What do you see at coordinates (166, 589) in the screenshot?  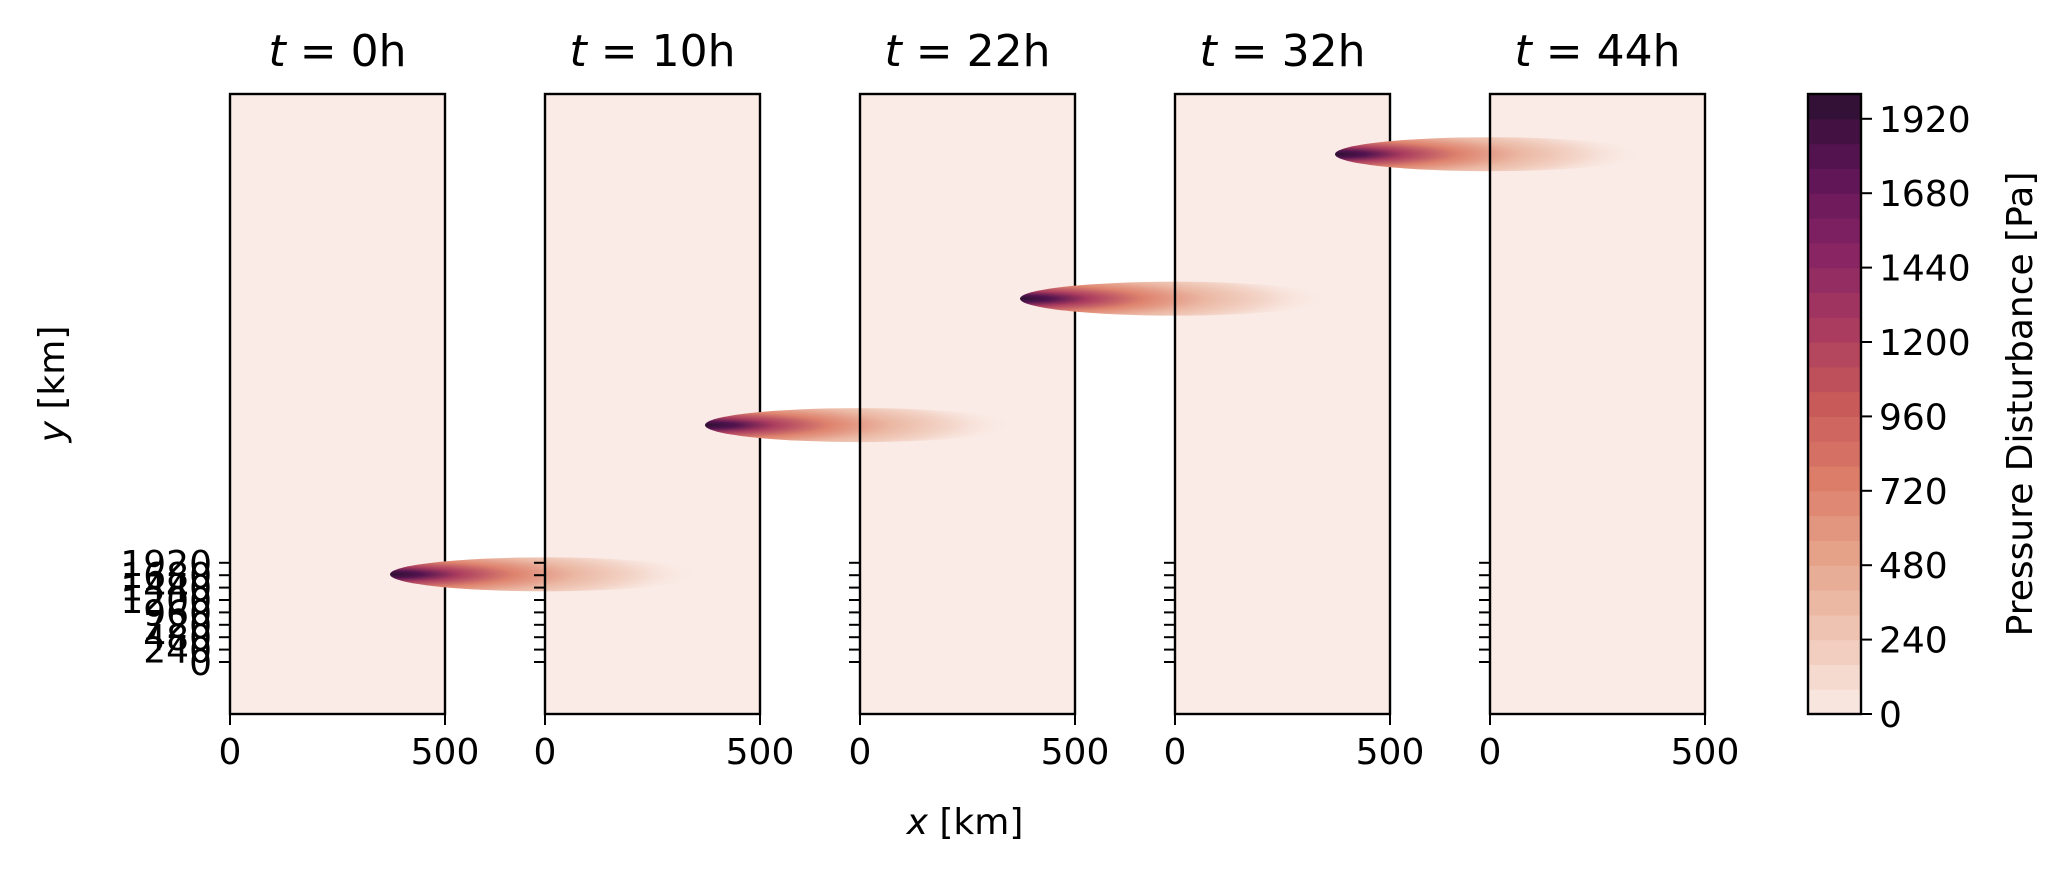 I see `y-tick-label: 1440` at bounding box center [166, 589].